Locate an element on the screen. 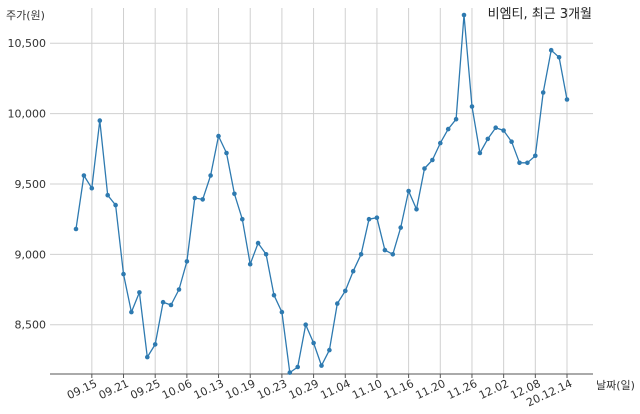 This screenshot has width=640, height=414. y-tick-label: 9,500 is located at coordinates (31, 184).